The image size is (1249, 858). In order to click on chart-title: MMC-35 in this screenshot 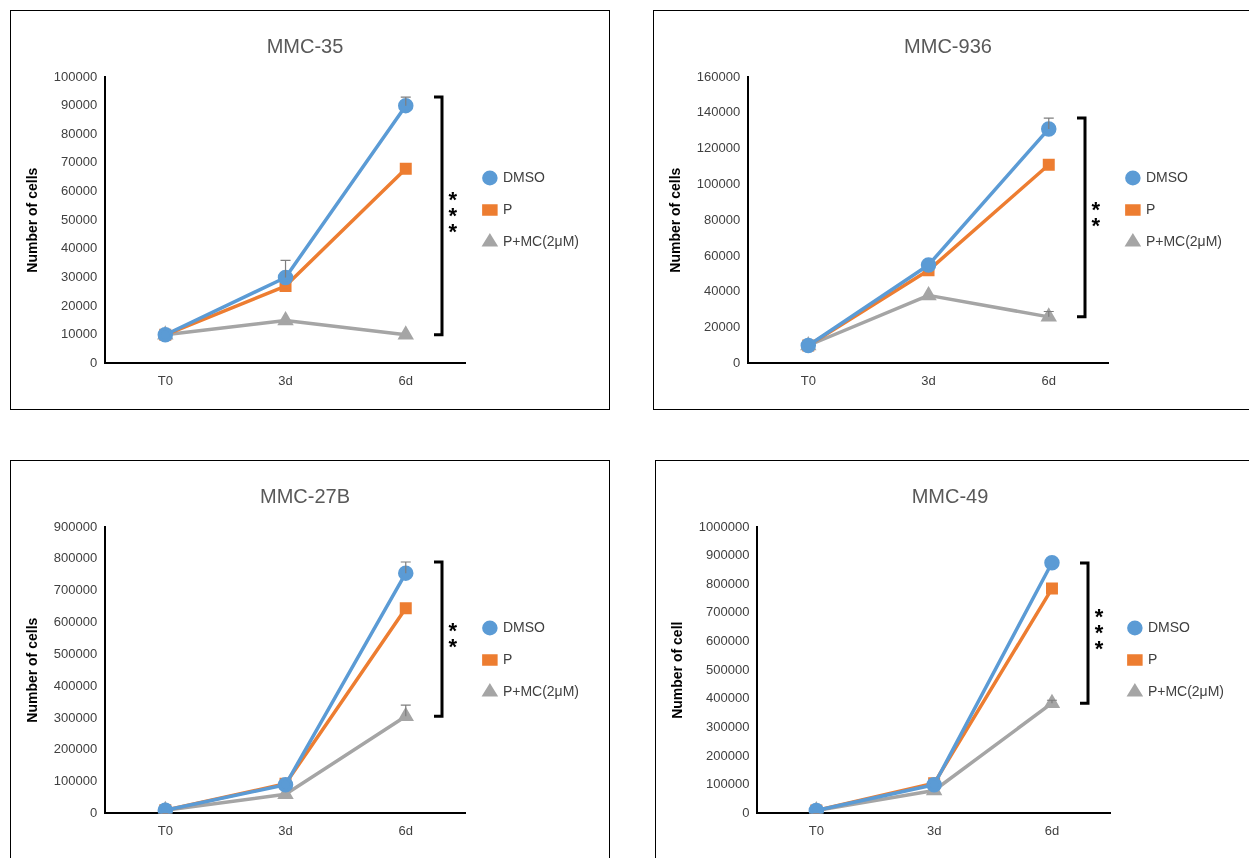, I will do `click(305, 45)`.